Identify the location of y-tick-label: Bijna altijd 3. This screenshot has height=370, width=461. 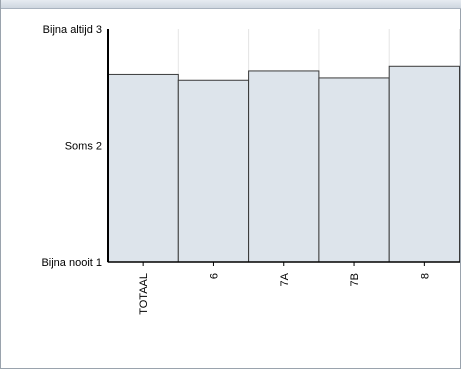
(72, 30).